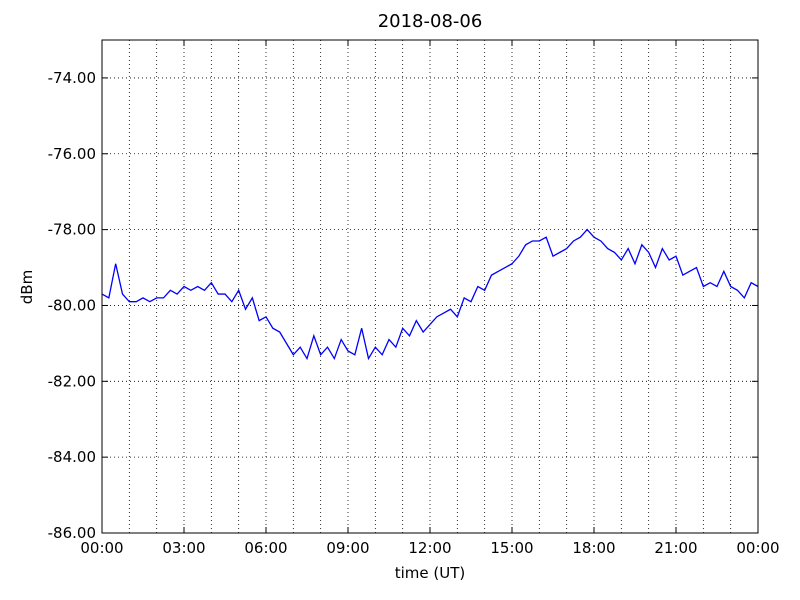 The width and height of the screenshot is (800, 600). What do you see at coordinates (429, 548) in the screenshot?
I see `x-tick-label: 12:00` at bounding box center [429, 548].